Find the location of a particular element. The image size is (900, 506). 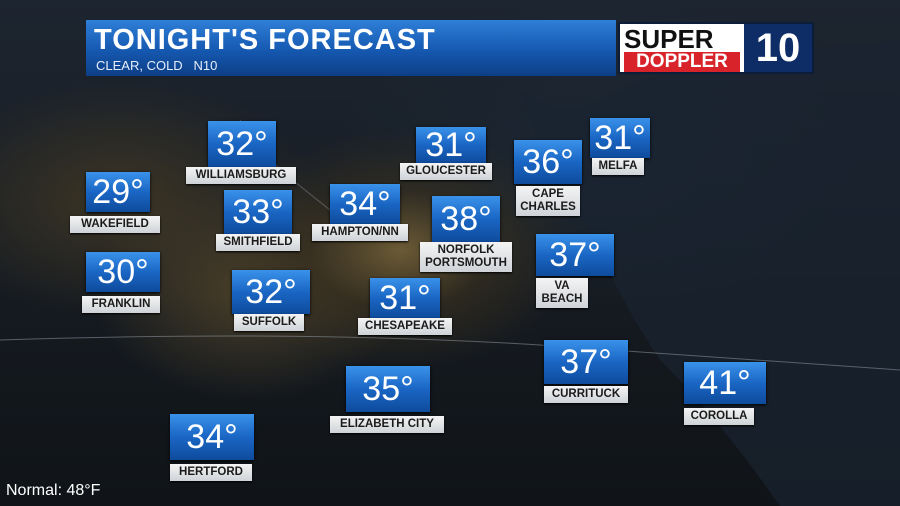

city-name-line: WILLIAMSBURG is located at coordinates (241, 175).